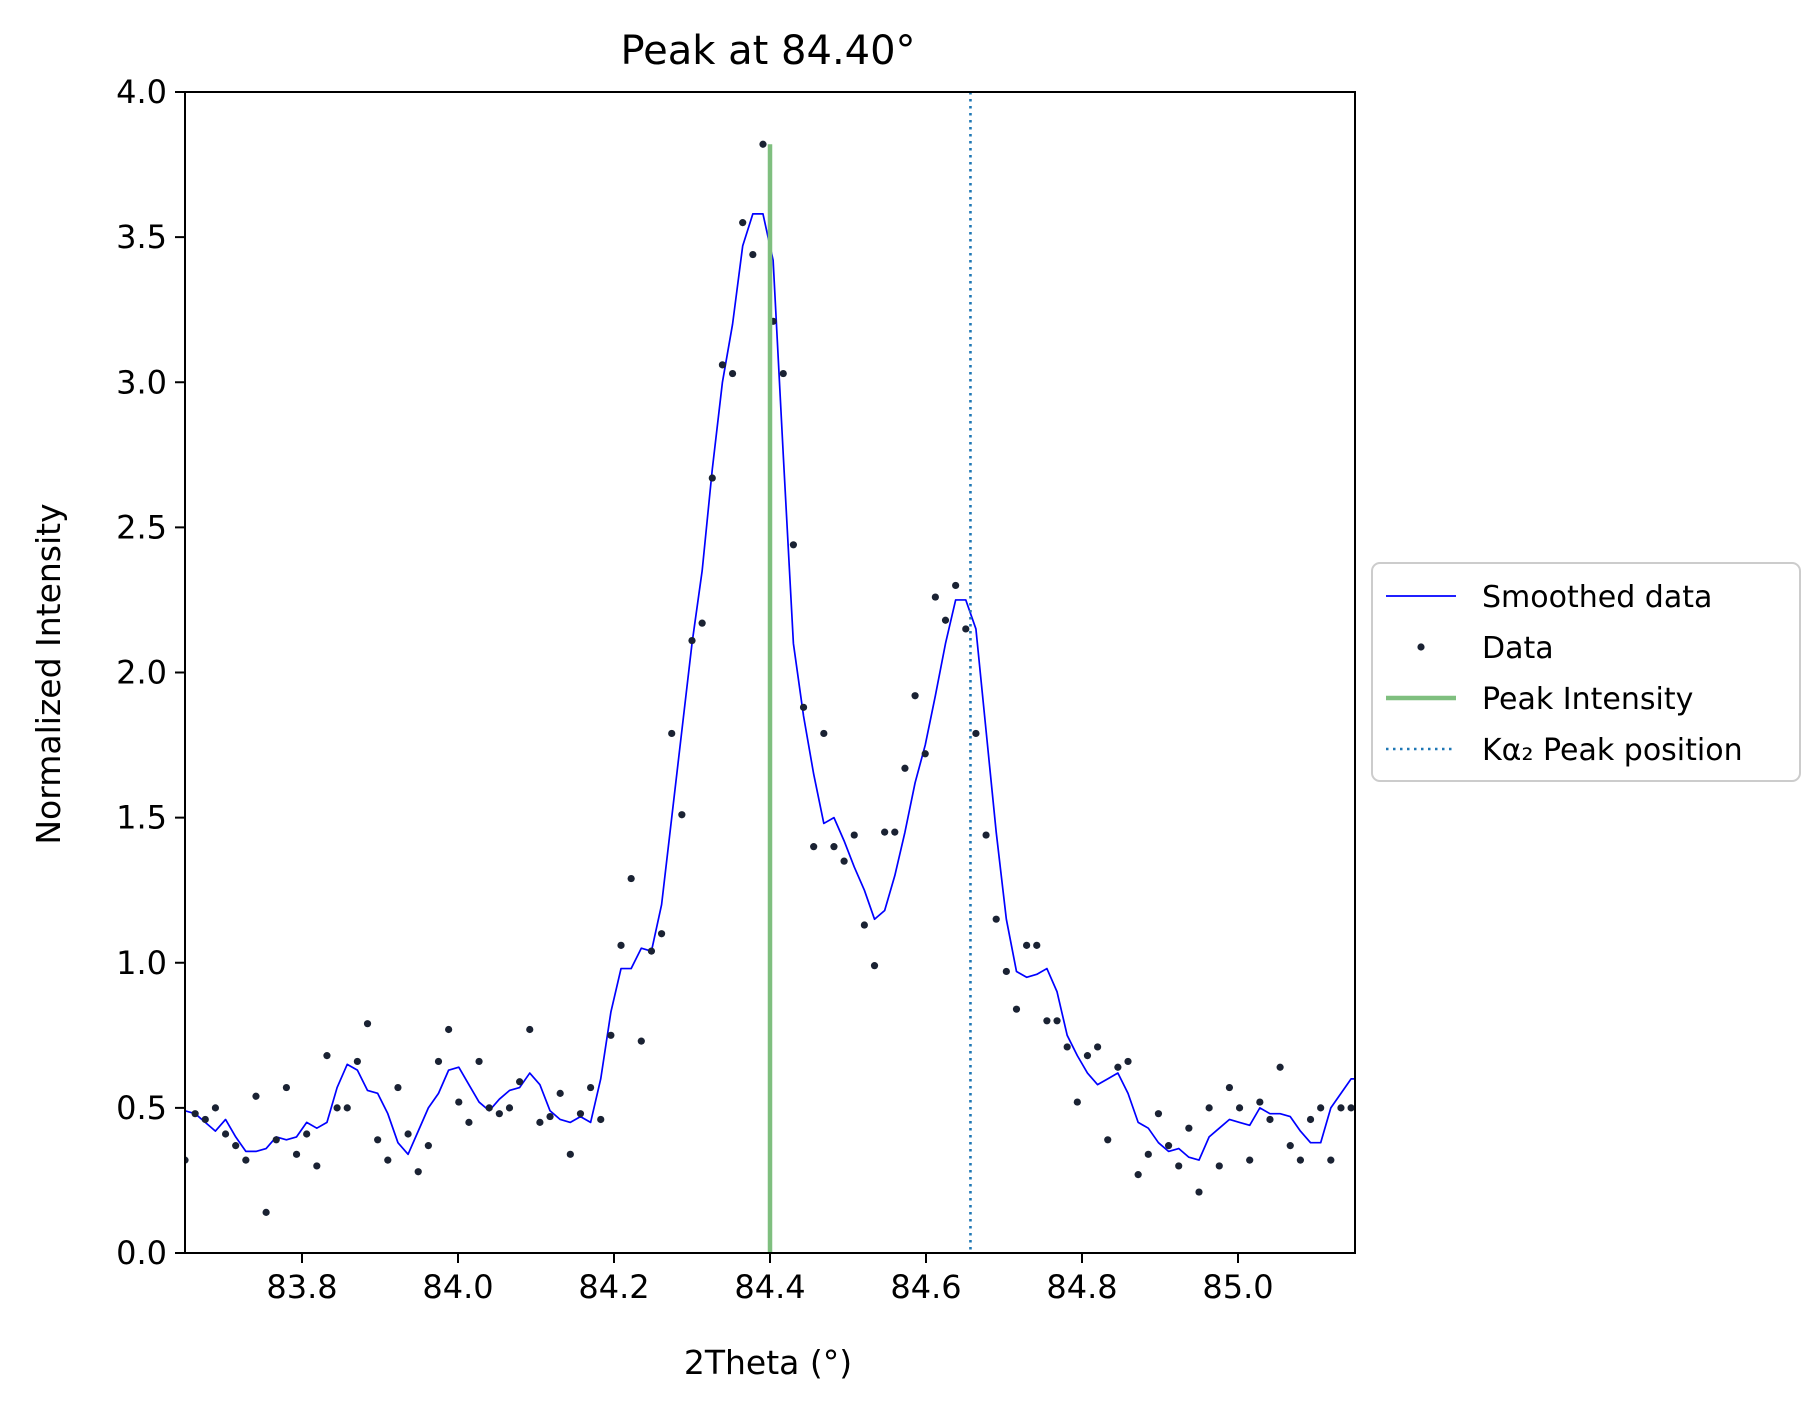  Describe the element at coordinates (767, 51) in the screenshot. I see `chart-title: Peak at 84.40°` at that location.